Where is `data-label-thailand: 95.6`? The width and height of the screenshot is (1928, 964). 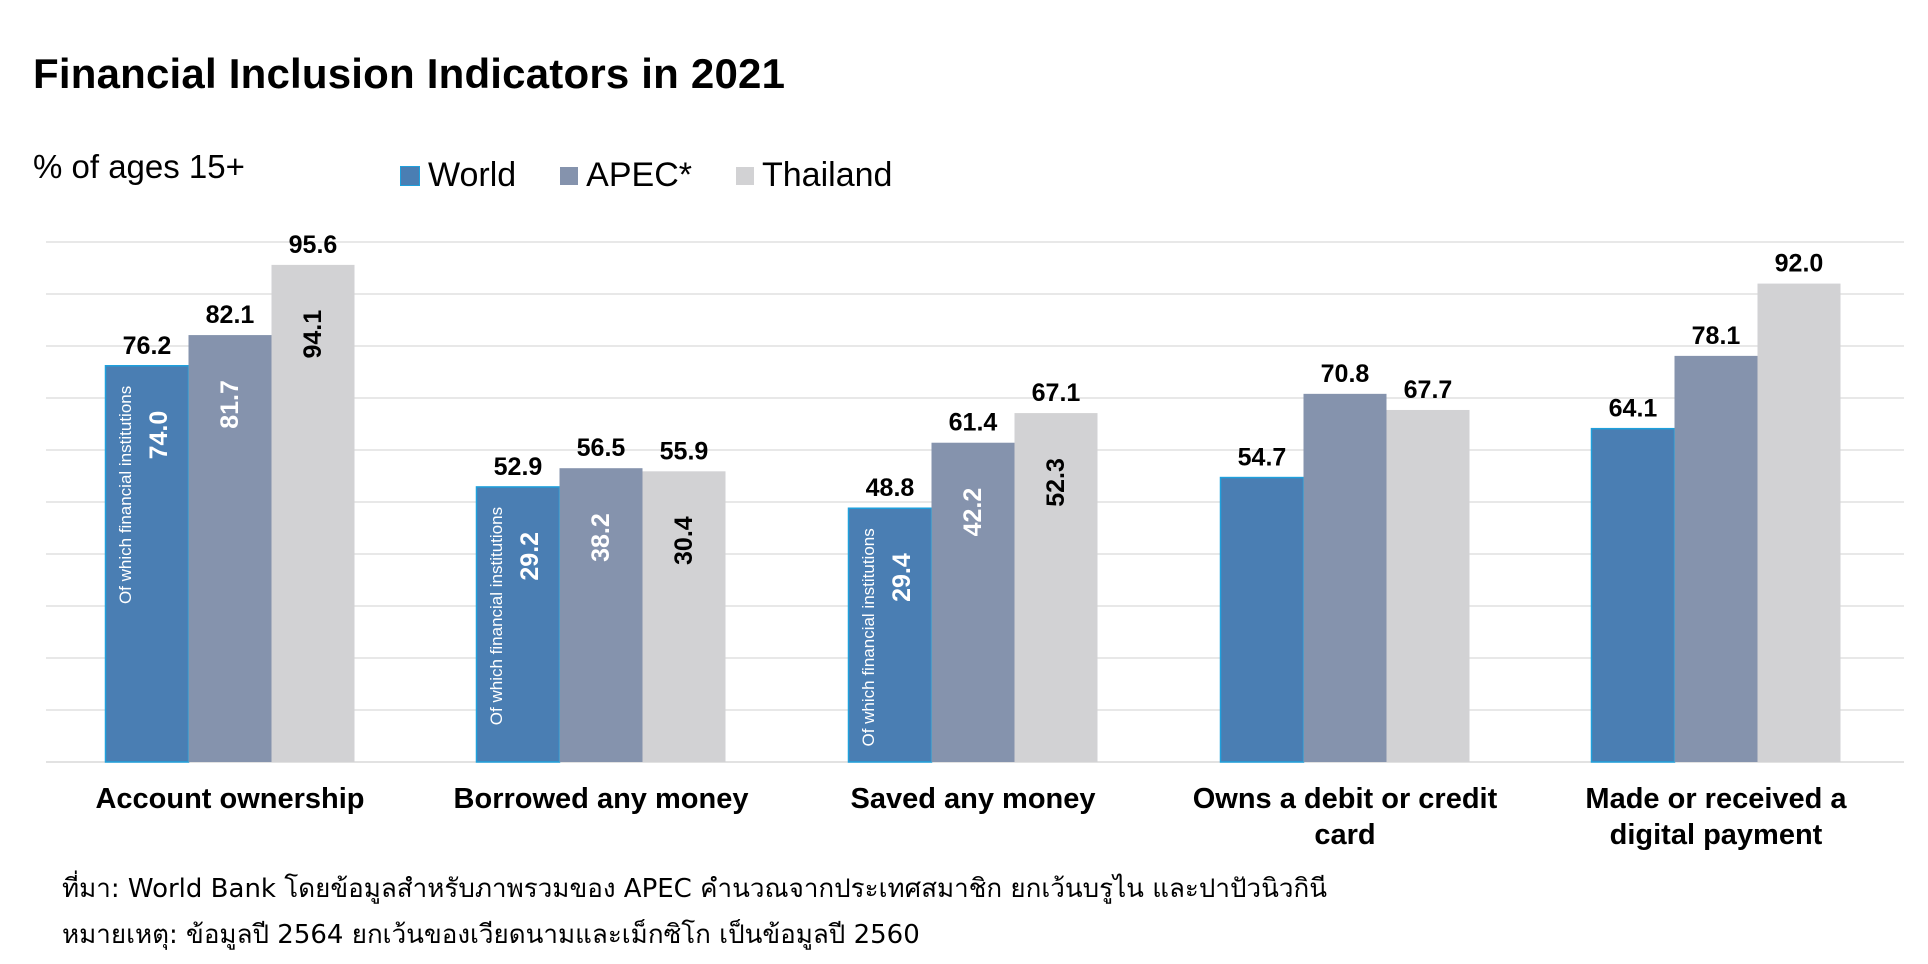
data-label-thailand: 95.6 is located at coordinates (313, 245).